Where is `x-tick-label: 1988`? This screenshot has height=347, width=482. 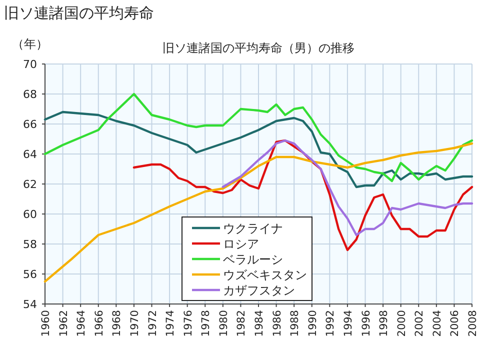
x-tick-label: 1988 is located at coordinates (295, 323).